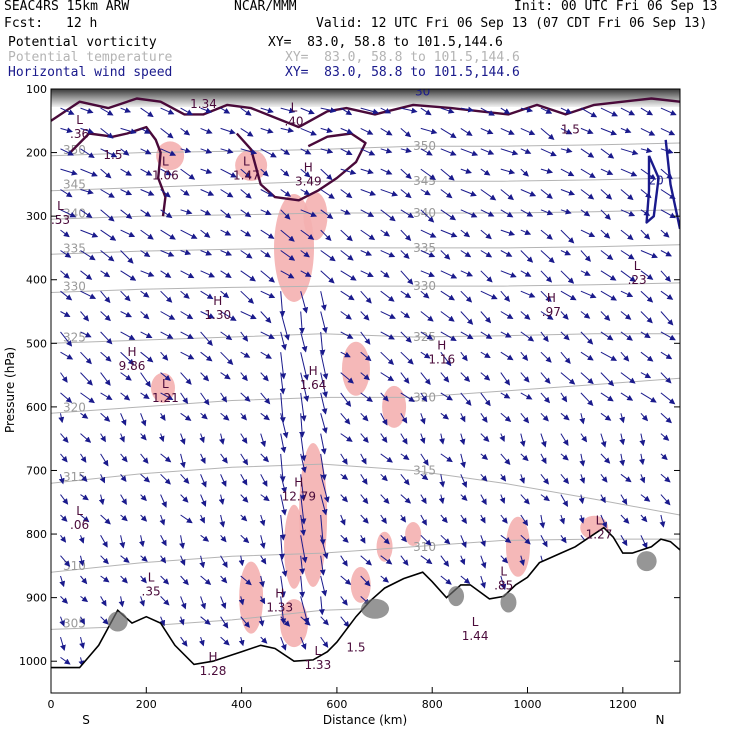  I want to click on theta-line-label: 335, so click(424, 248).